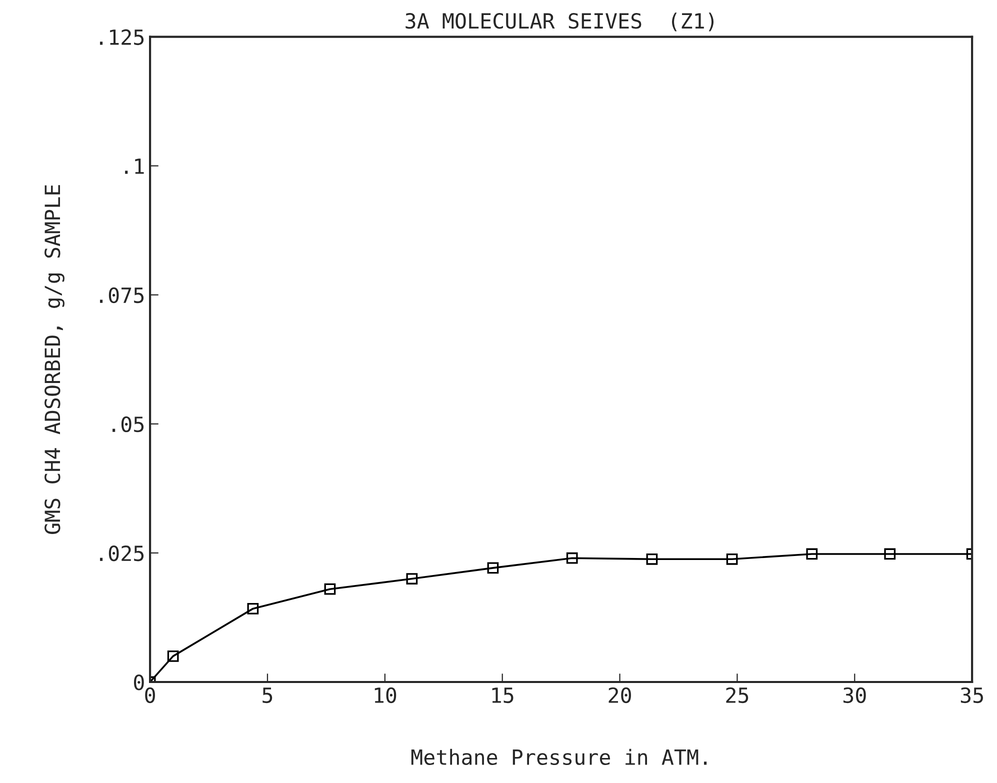  Describe the element at coordinates (559, 757) in the screenshot. I see `x-axis-title: Methane Pressure in ATM.` at that location.